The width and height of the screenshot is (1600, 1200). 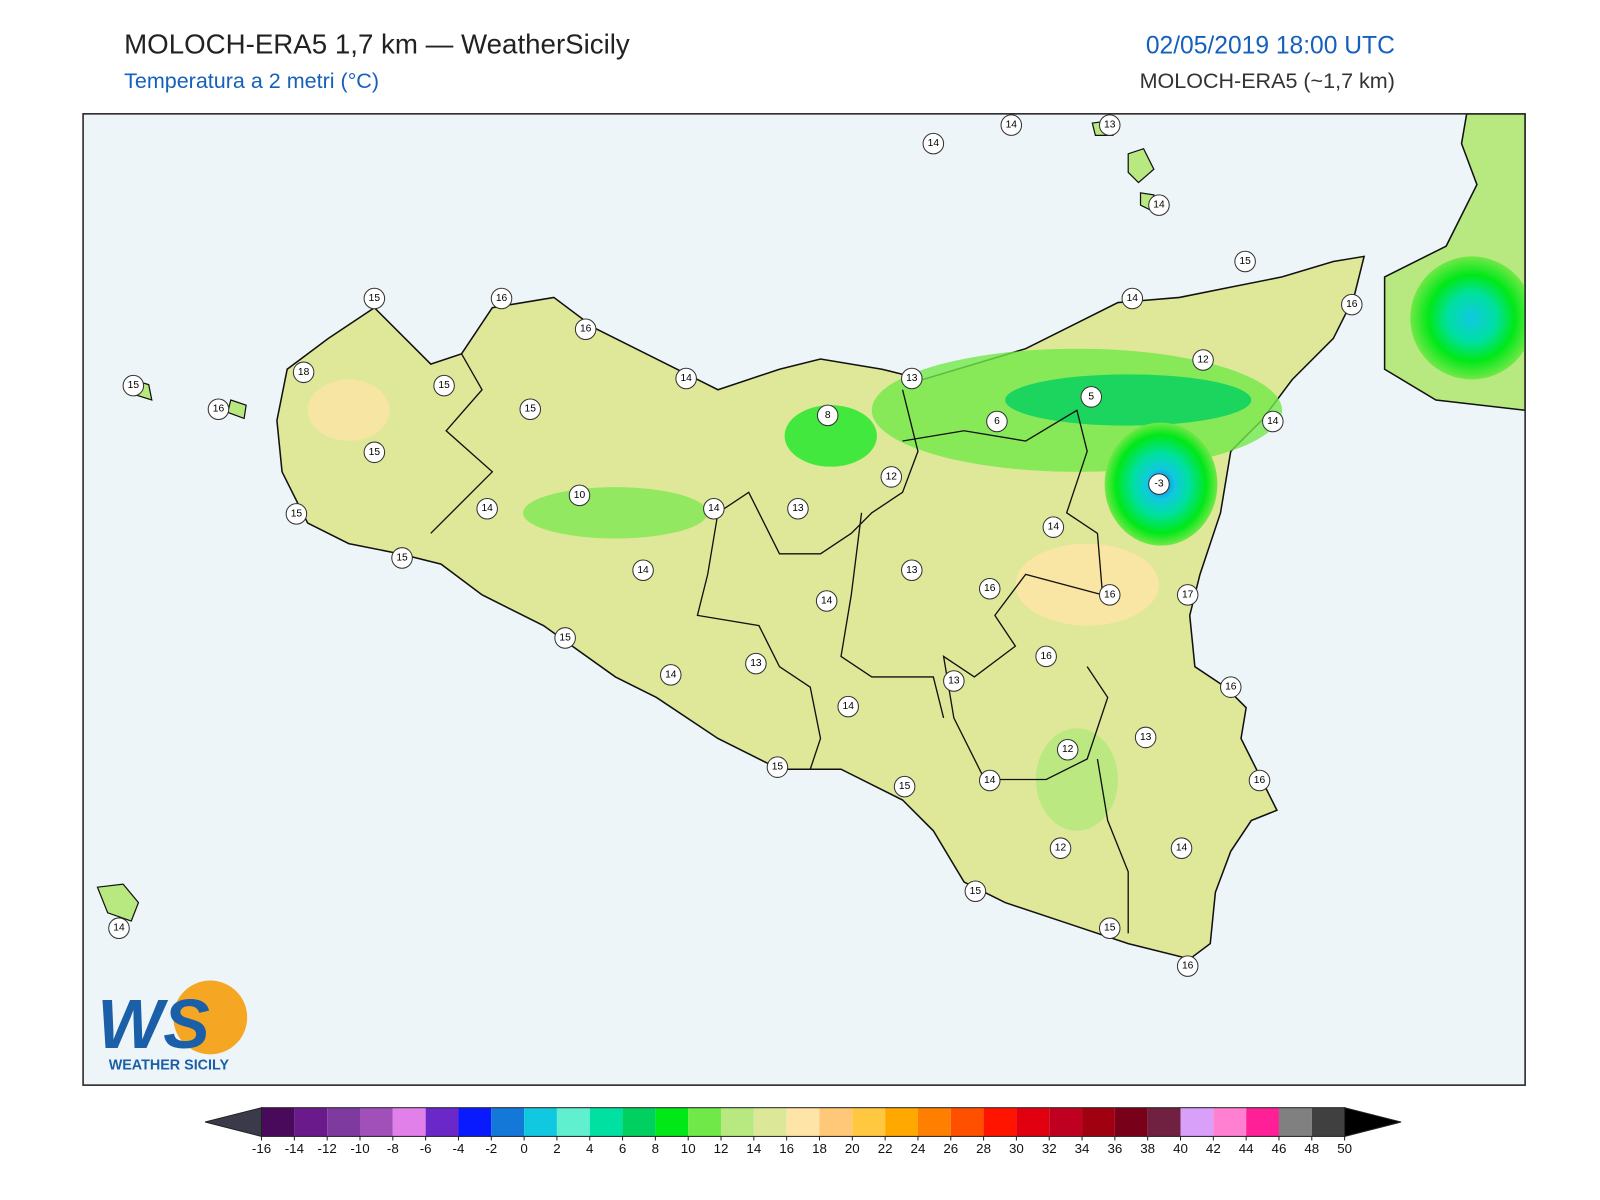 I want to click on colorbar-tick-label: 20, so click(x=852, y=1148).